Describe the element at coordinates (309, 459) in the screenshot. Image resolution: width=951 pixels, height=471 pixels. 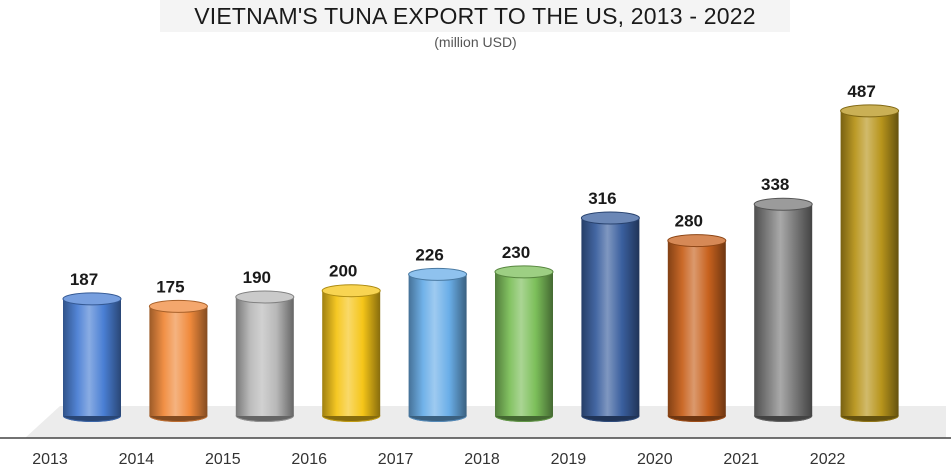
I see `x-tick-label: 2016` at that location.